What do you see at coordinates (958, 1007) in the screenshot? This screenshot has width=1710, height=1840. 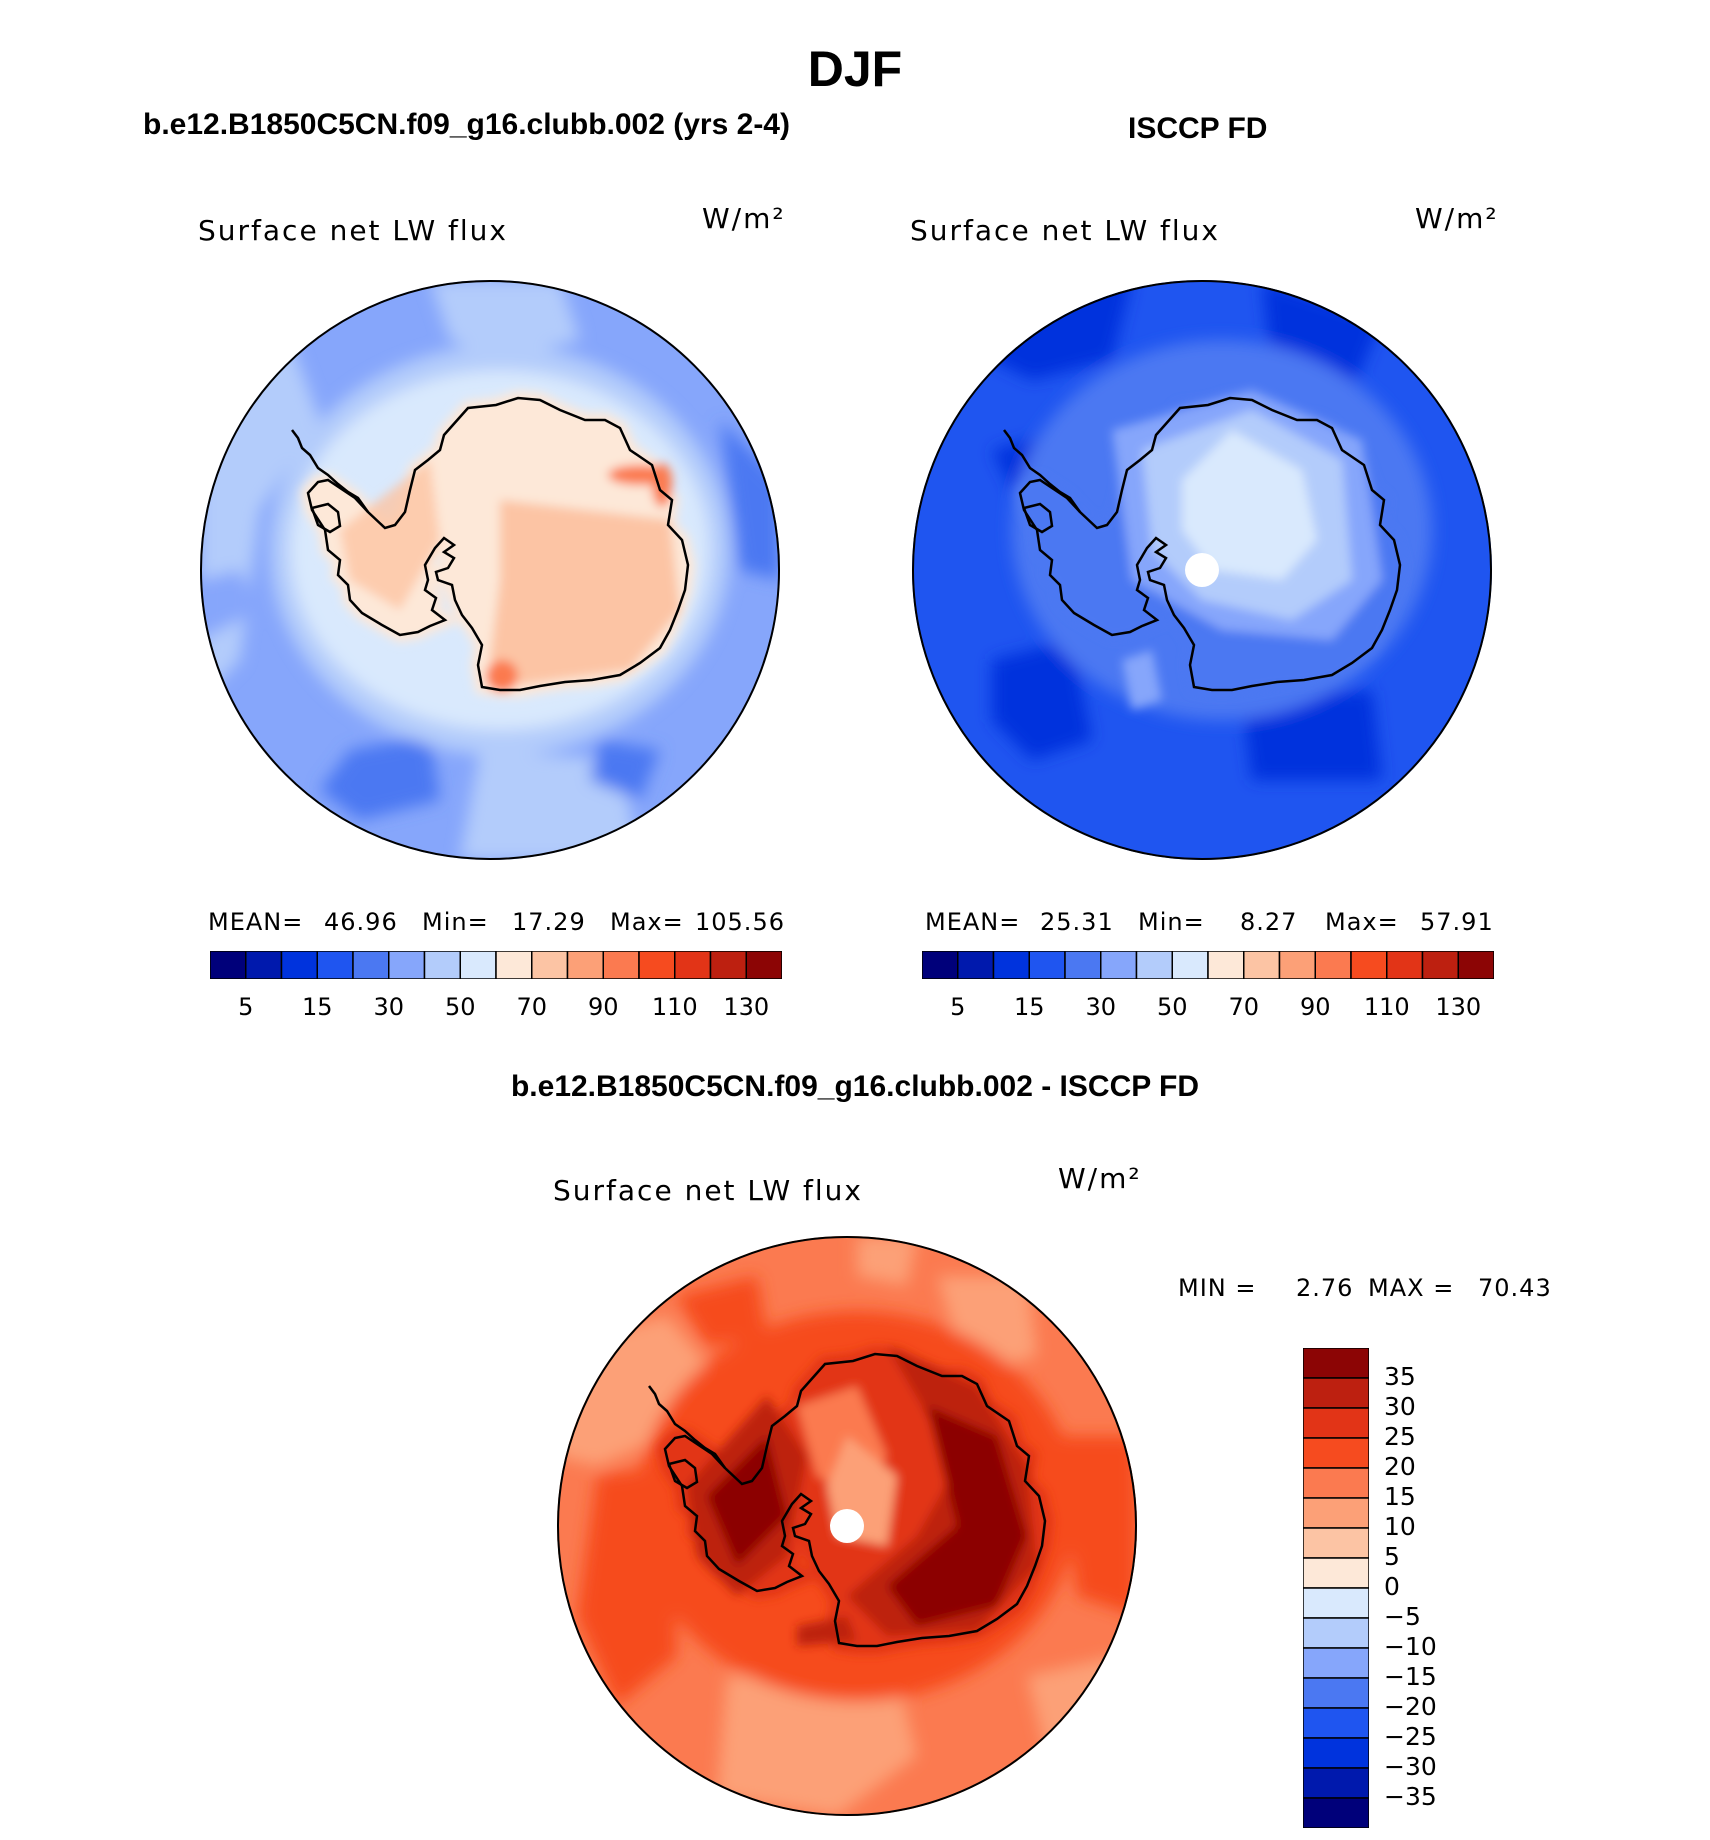 I see `obs-colorbar-tick-label: 5` at bounding box center [958, 1007].